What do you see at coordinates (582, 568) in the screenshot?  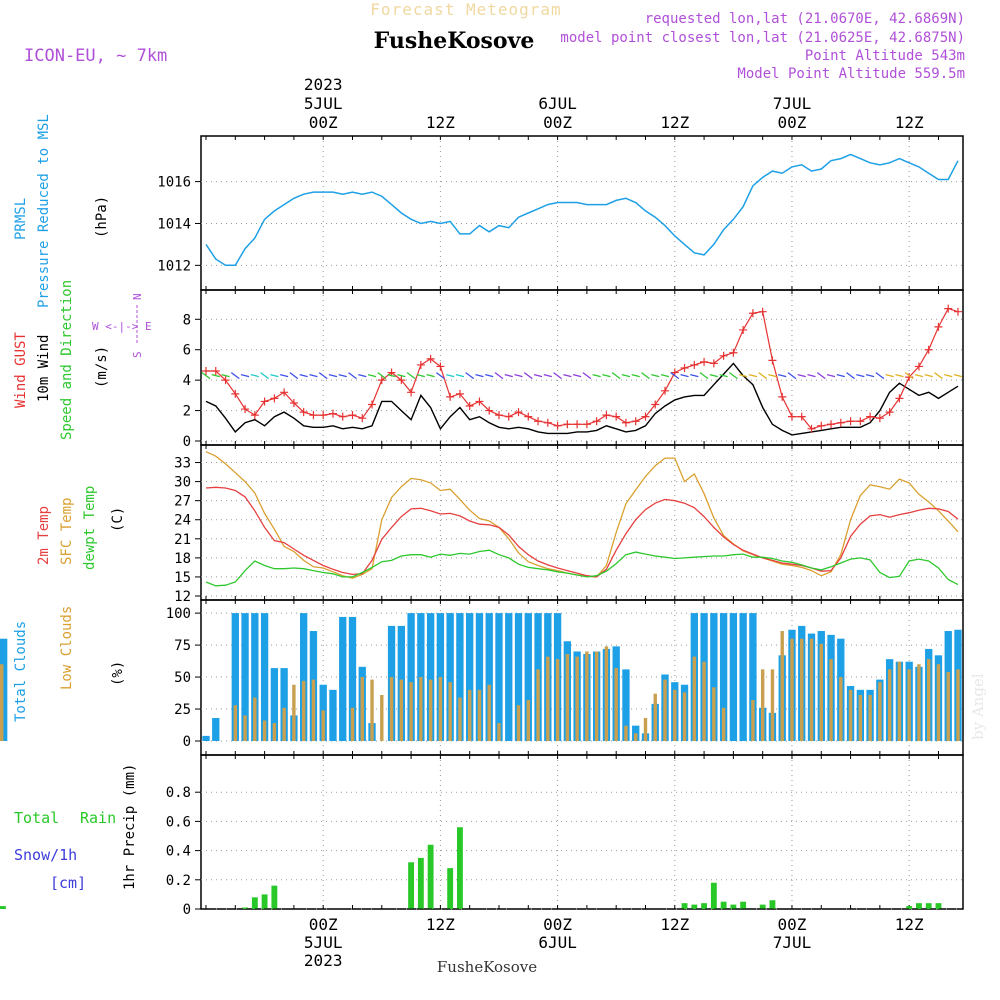 I see `dewpt-temp-line` at bounding box center [582, 568].